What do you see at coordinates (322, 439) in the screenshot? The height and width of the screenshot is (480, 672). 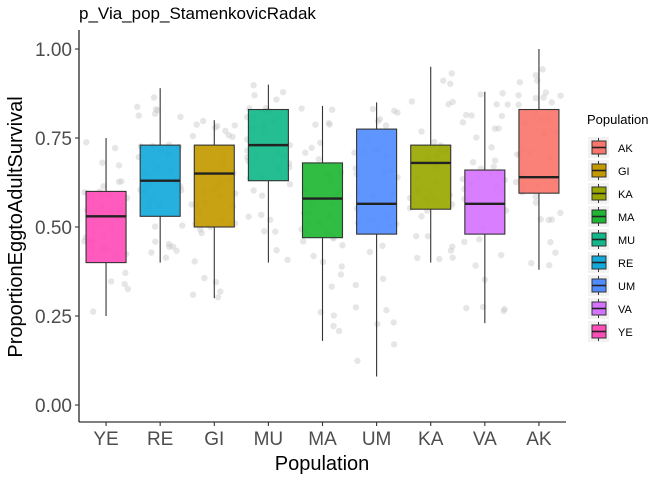 I see `x-tick-label: MA` at bounding box center [322, 439].